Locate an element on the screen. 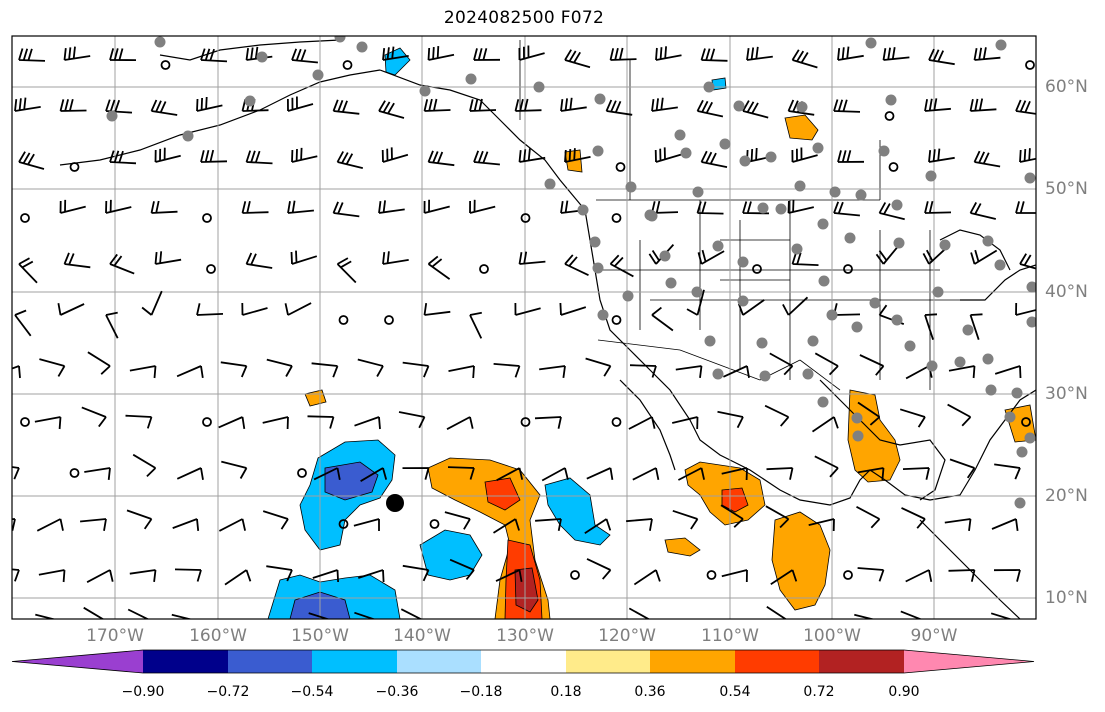 This screenshot has width=1105, height=712. lon-label: 140°W is located at coordinates (422, 636).